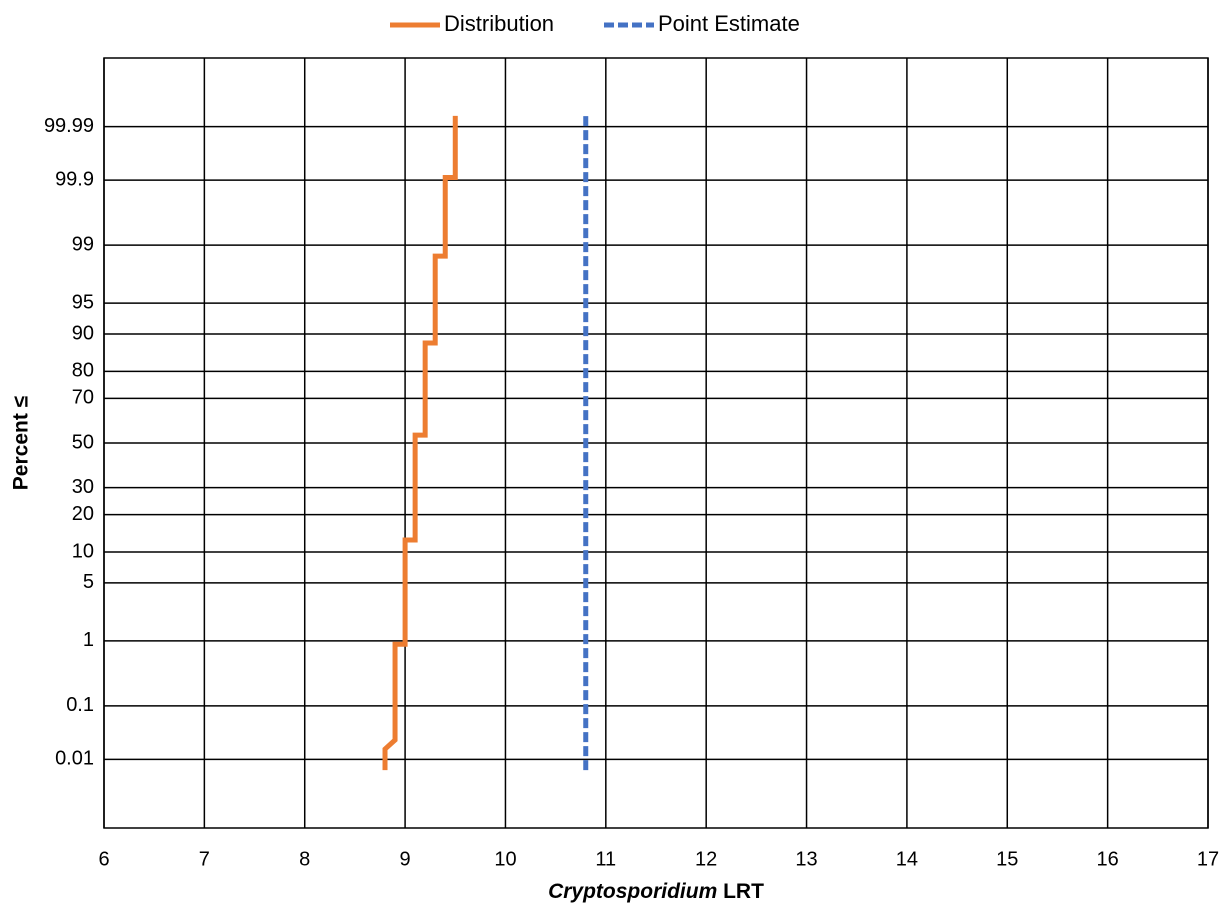  Describe the element at coordinates (83, 371) in the screenshot. I see `y-tick-label: 80` at that location.